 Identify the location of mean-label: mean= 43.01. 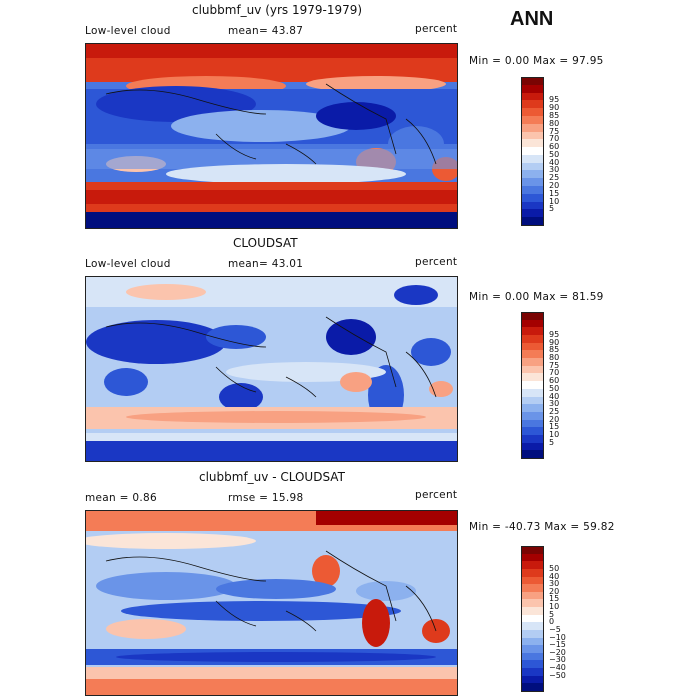
(266, 264).